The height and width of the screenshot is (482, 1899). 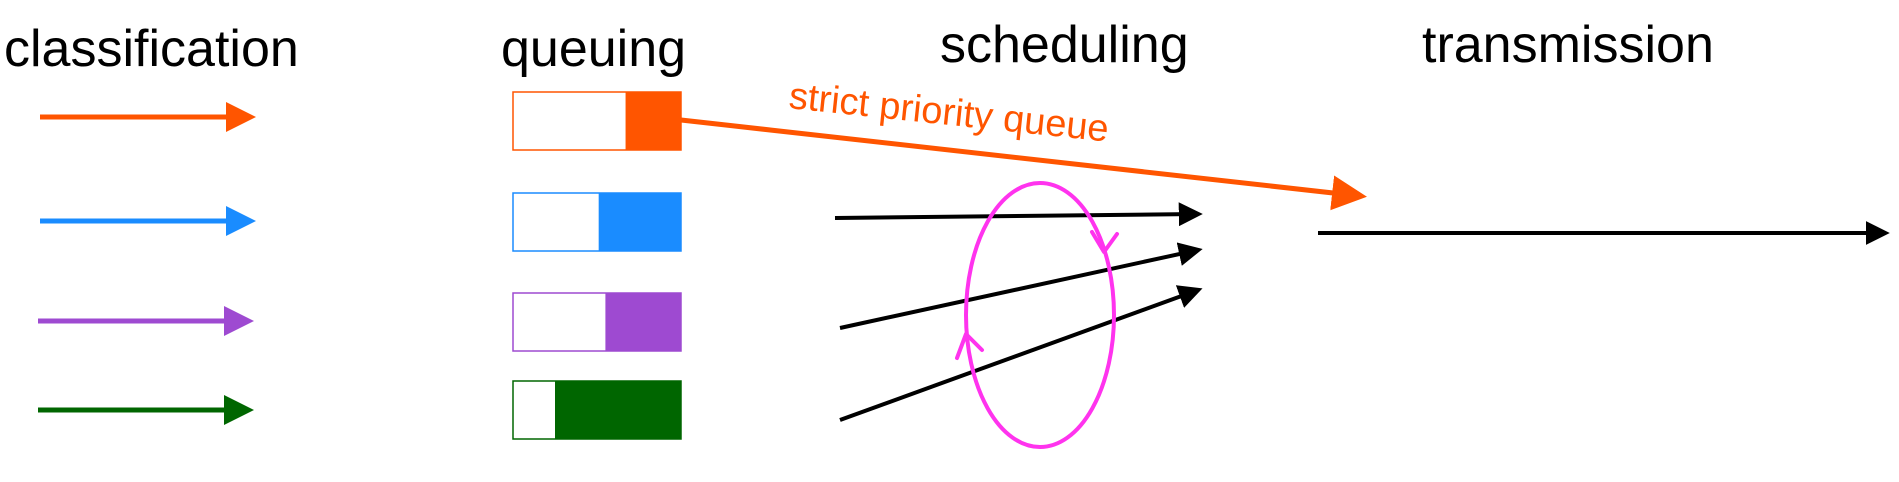 I want to click on queue-strict-priority, so click(x=597, y=121).